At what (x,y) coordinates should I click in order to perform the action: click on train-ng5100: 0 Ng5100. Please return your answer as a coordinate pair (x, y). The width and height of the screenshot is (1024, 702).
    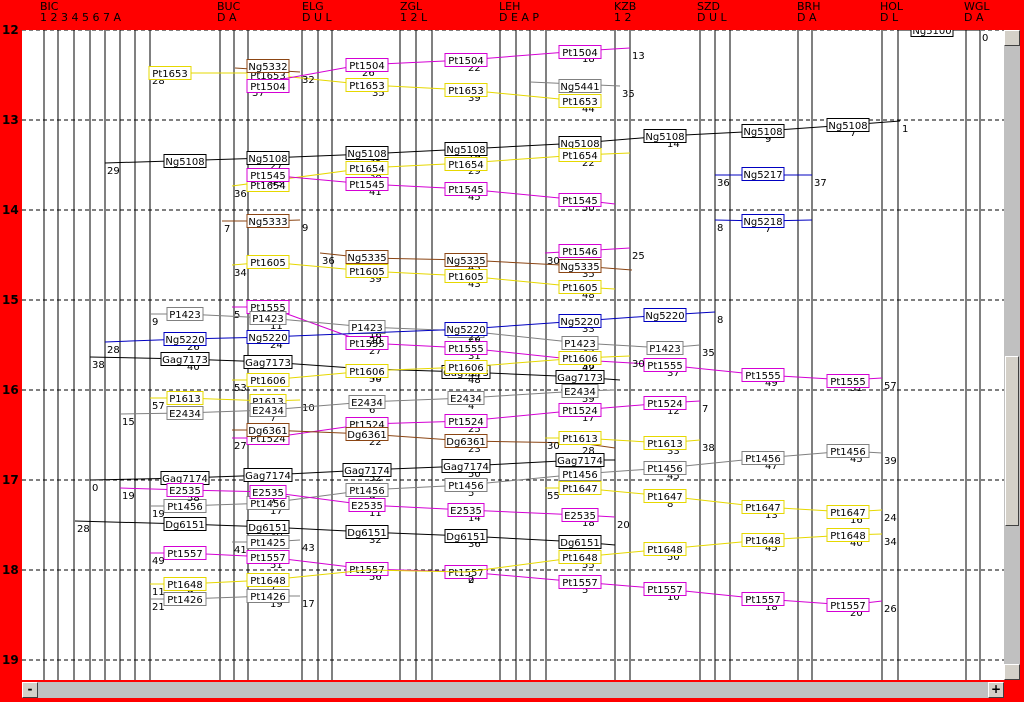
    Looking at the image, I should click on (944, 37).